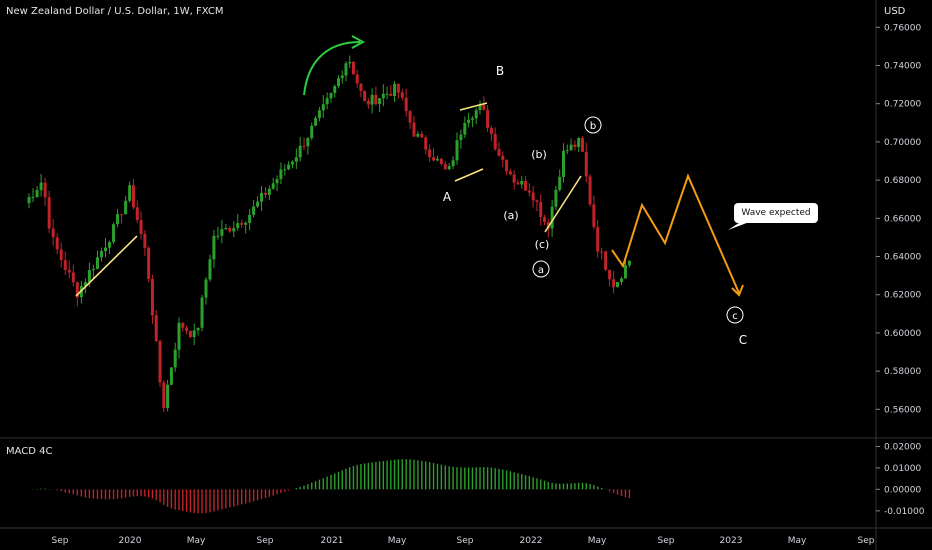 The width and height of the screenshot is (932, 550). I want to click on macd-tick-label: 0.01000, so click(902, 469).